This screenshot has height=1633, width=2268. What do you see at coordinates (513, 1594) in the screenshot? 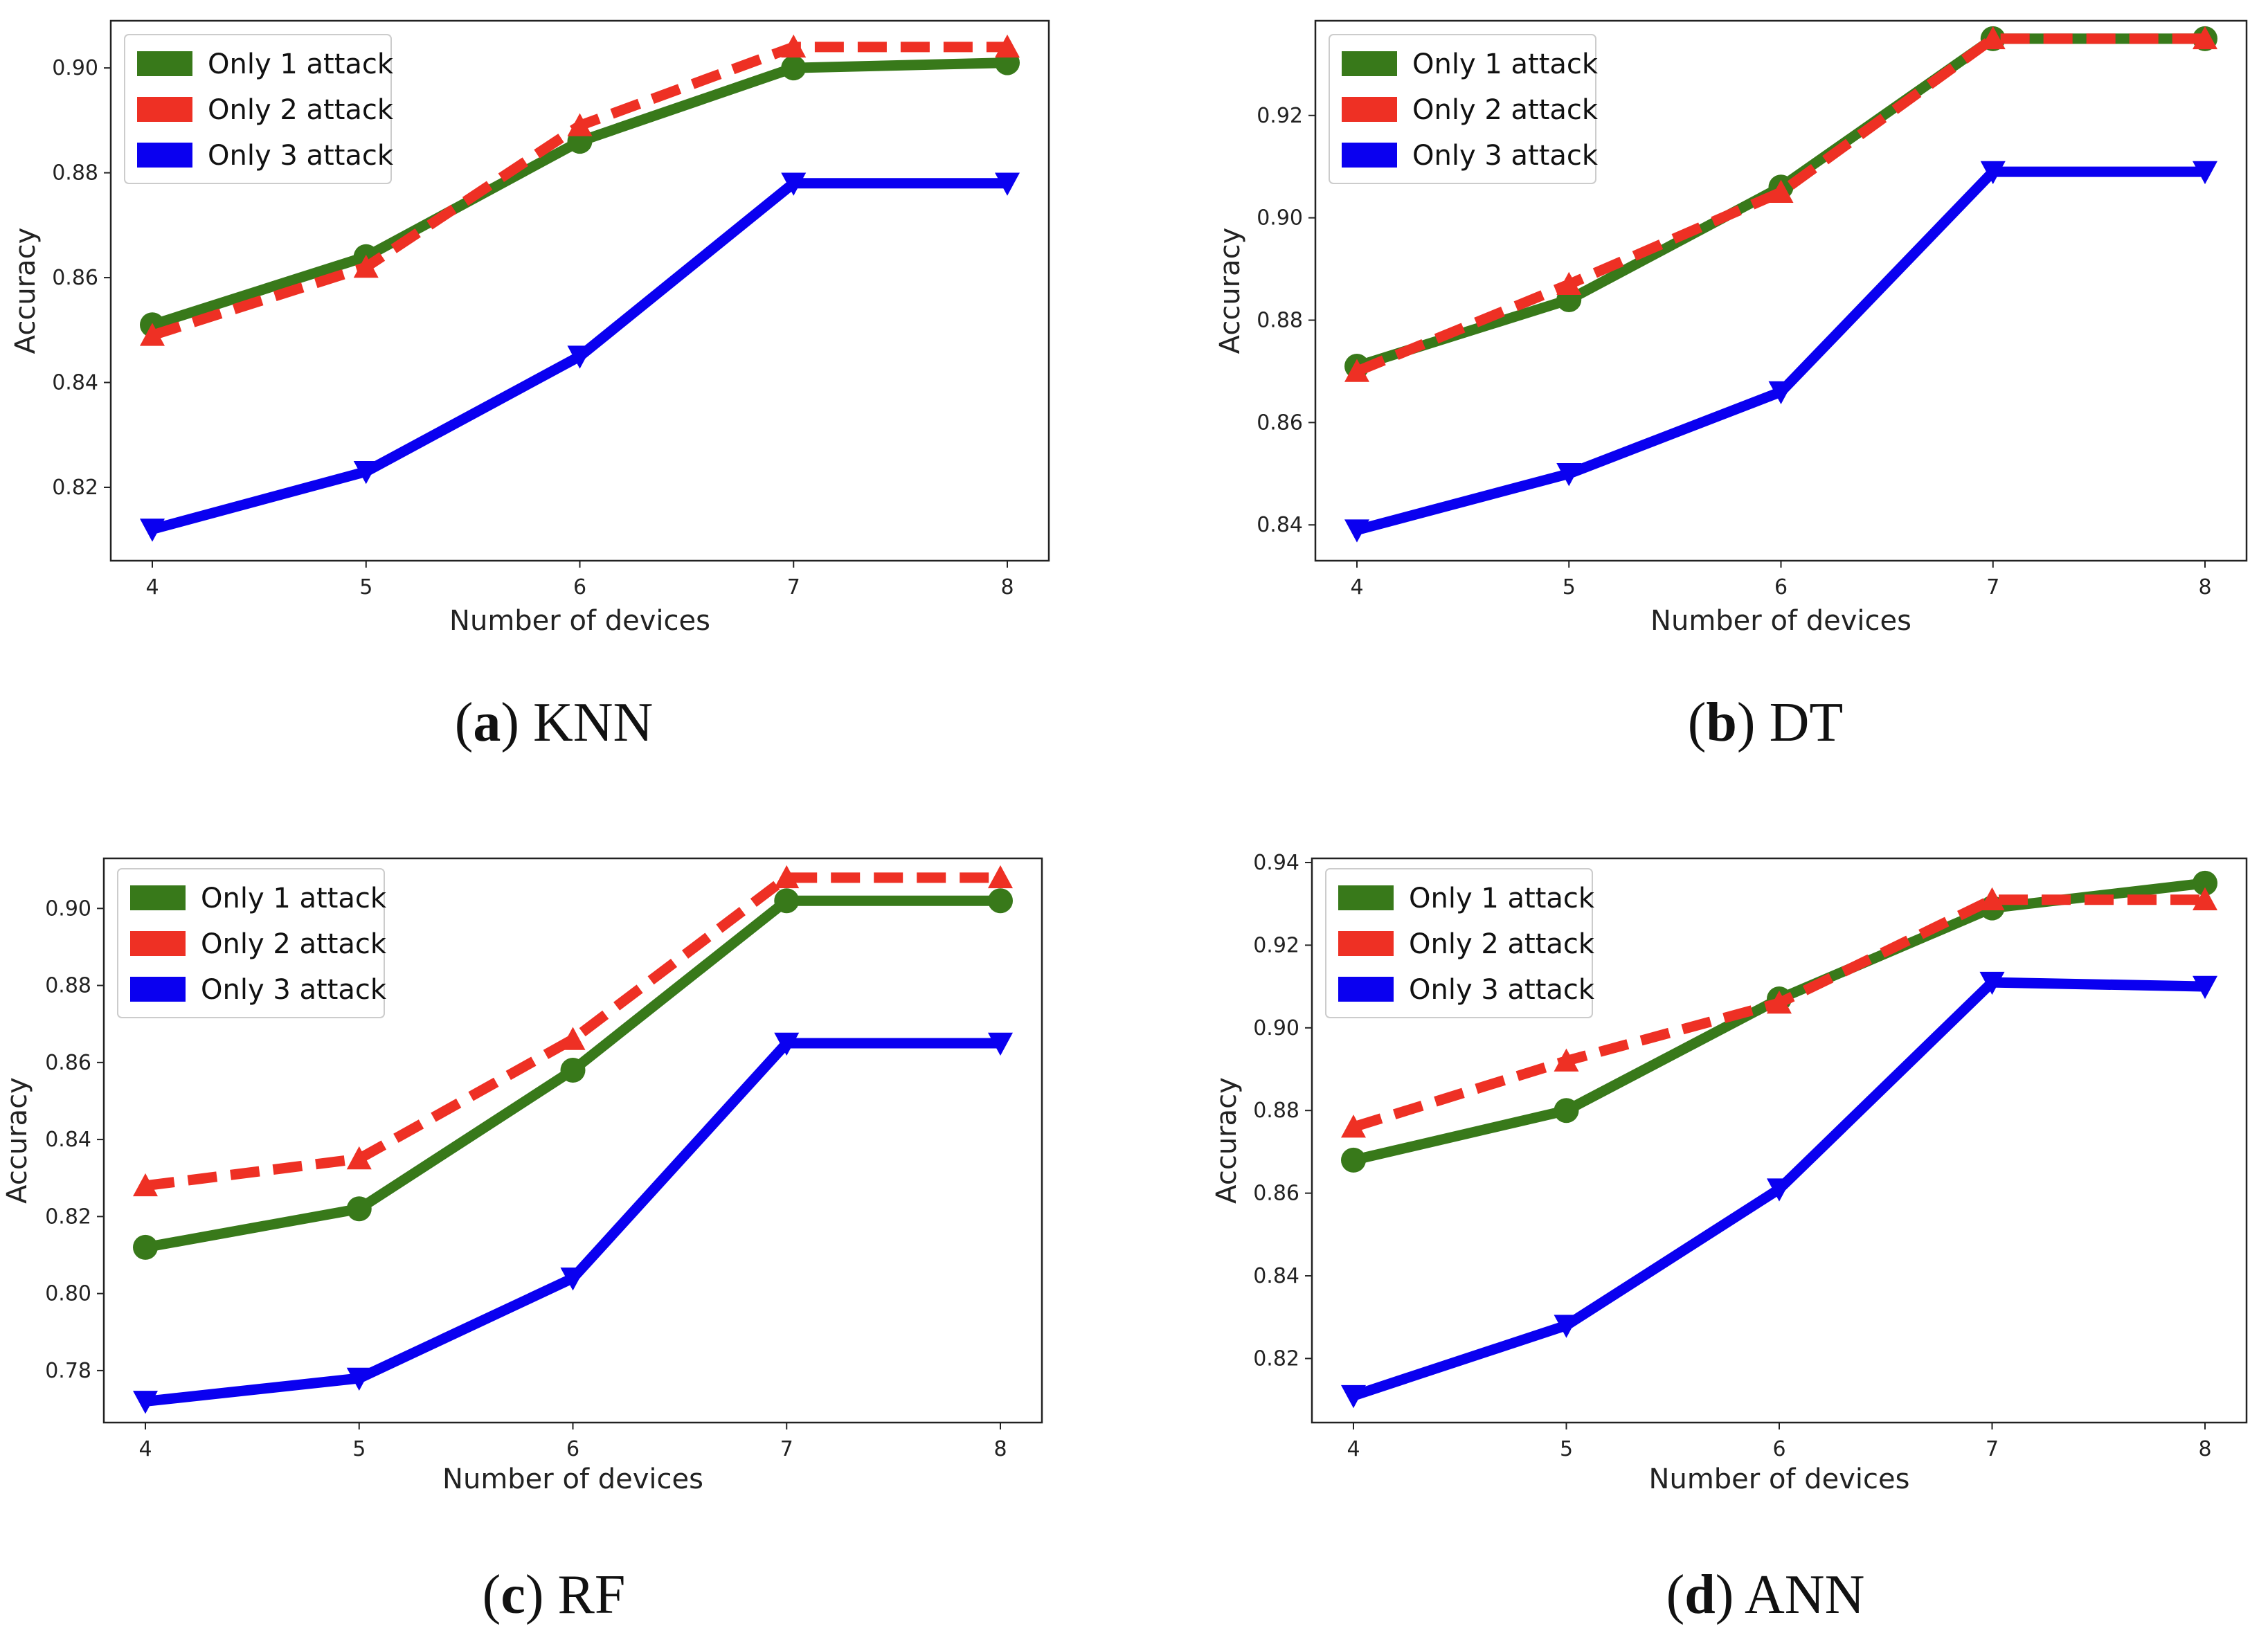
I see `caption-letter: c` at bounding box center [513, 1594].